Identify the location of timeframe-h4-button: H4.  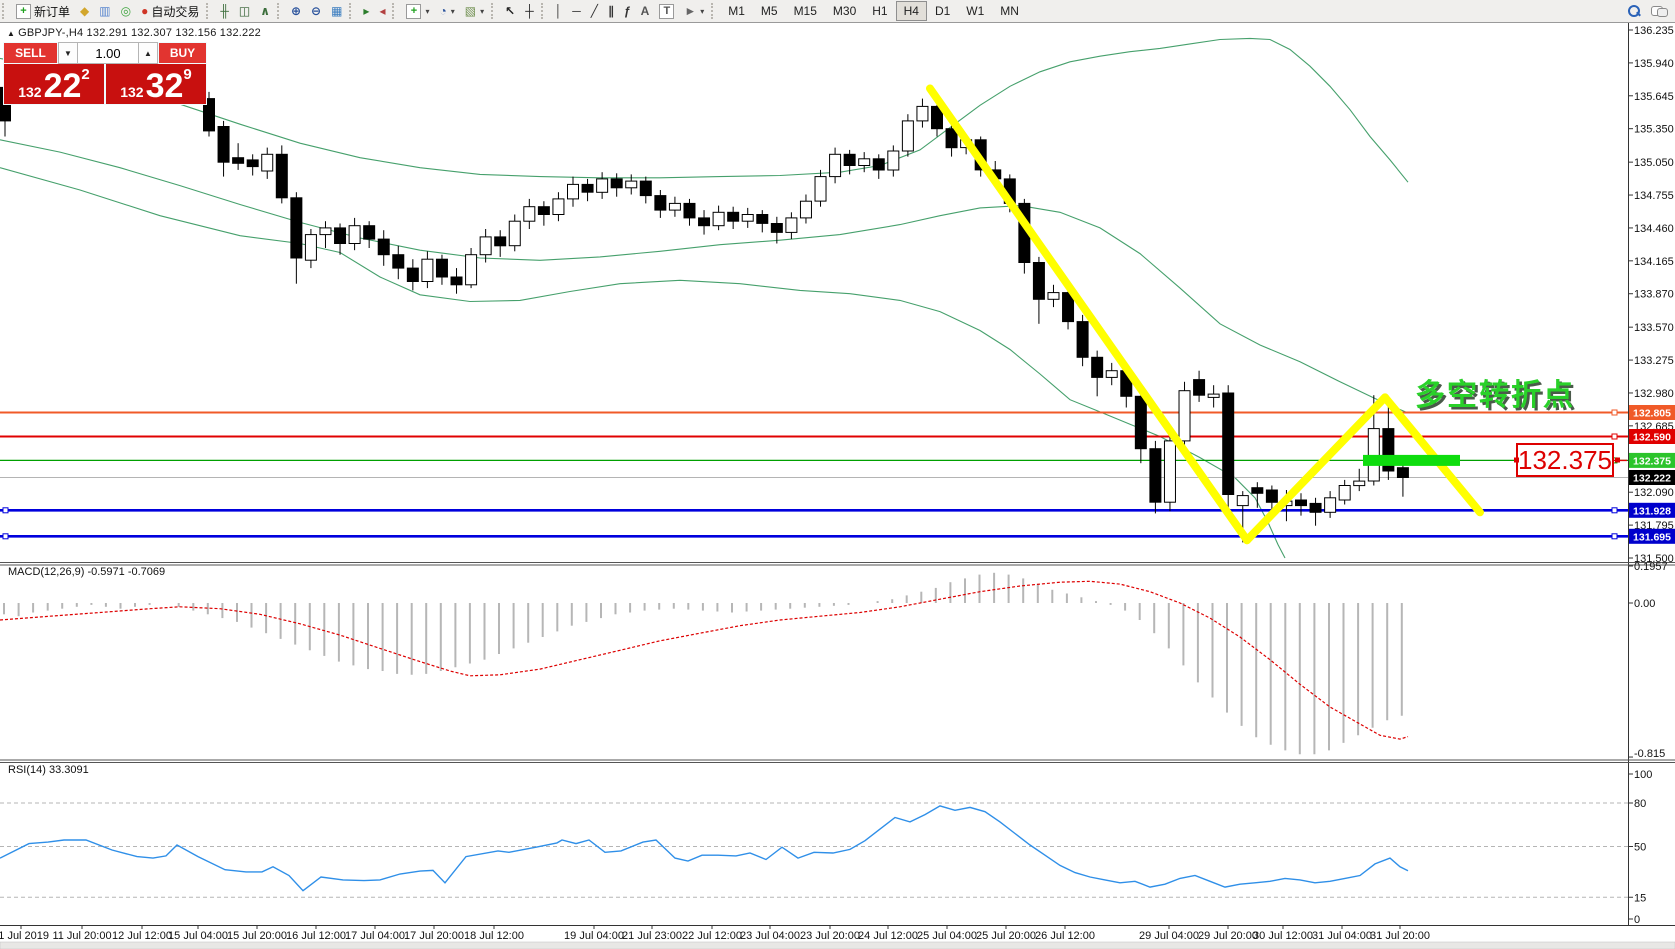
(911, 11).